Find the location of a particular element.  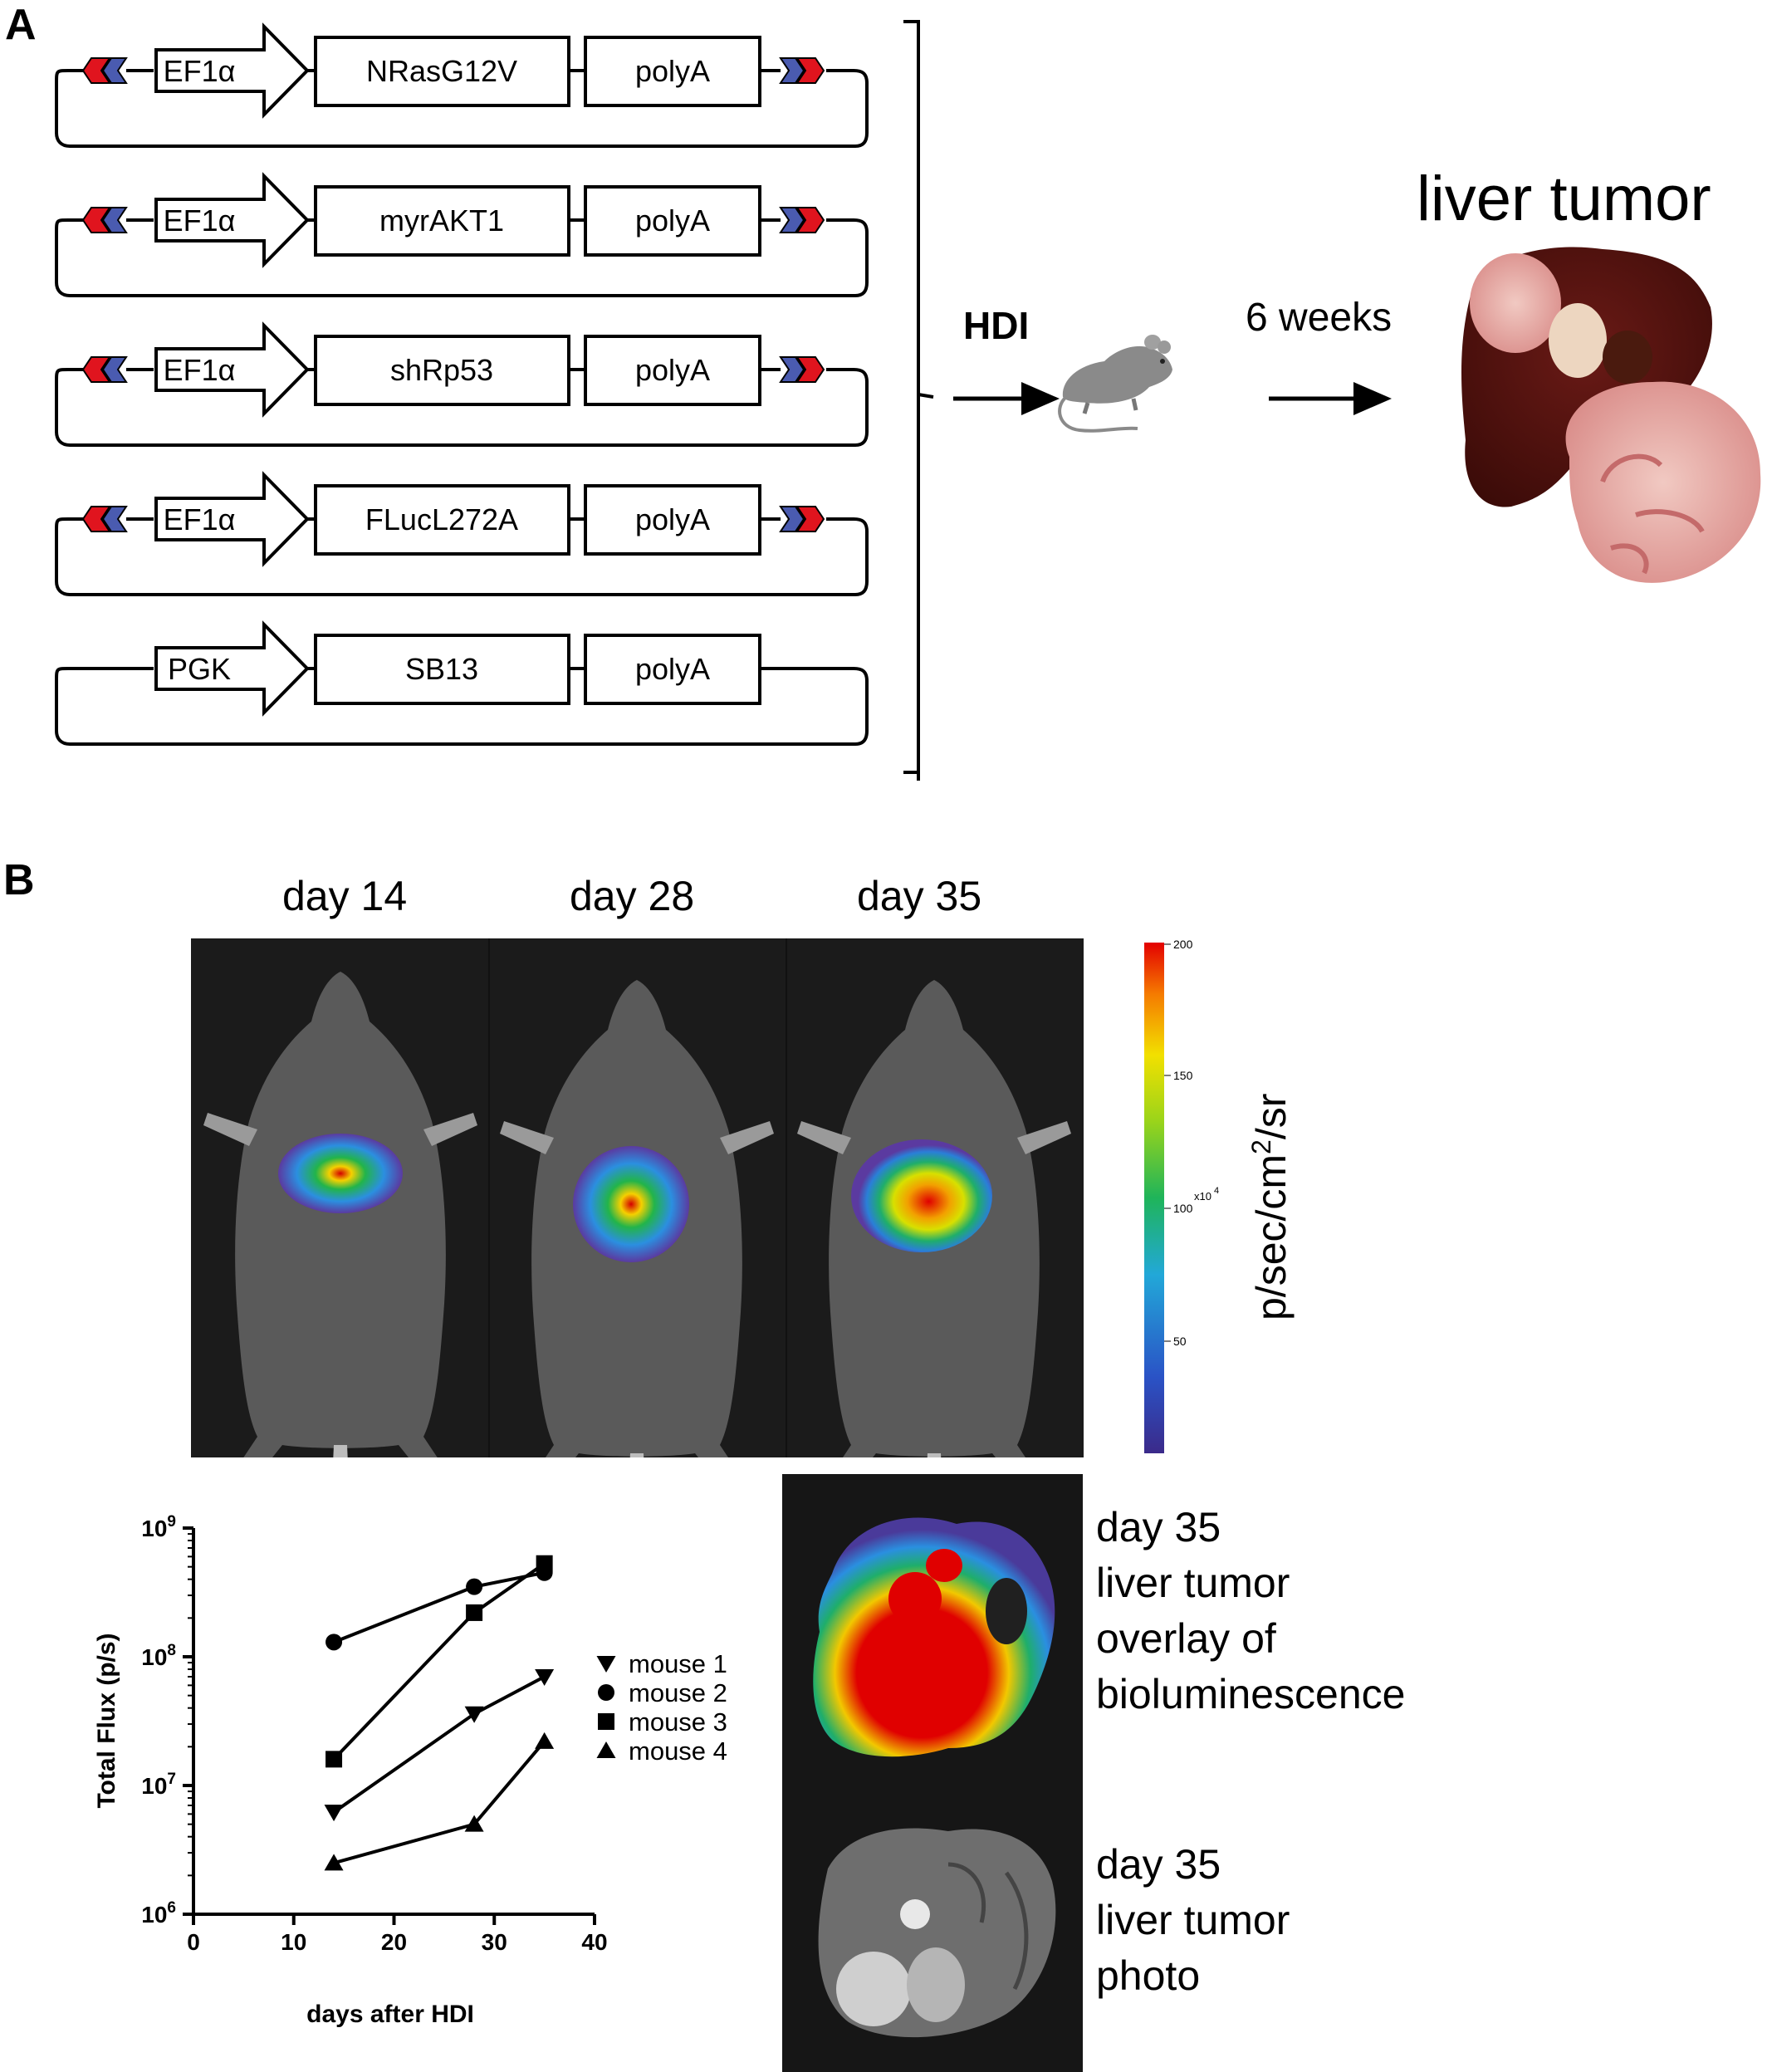

hdi-label: HDI is located at coordinates (997, 325).